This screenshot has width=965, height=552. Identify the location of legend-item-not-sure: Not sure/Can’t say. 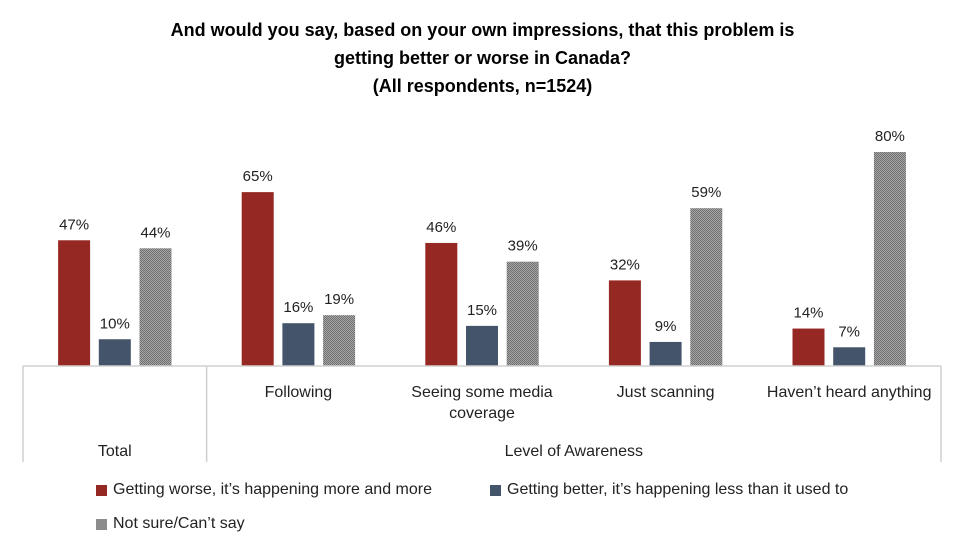
(170, 524).